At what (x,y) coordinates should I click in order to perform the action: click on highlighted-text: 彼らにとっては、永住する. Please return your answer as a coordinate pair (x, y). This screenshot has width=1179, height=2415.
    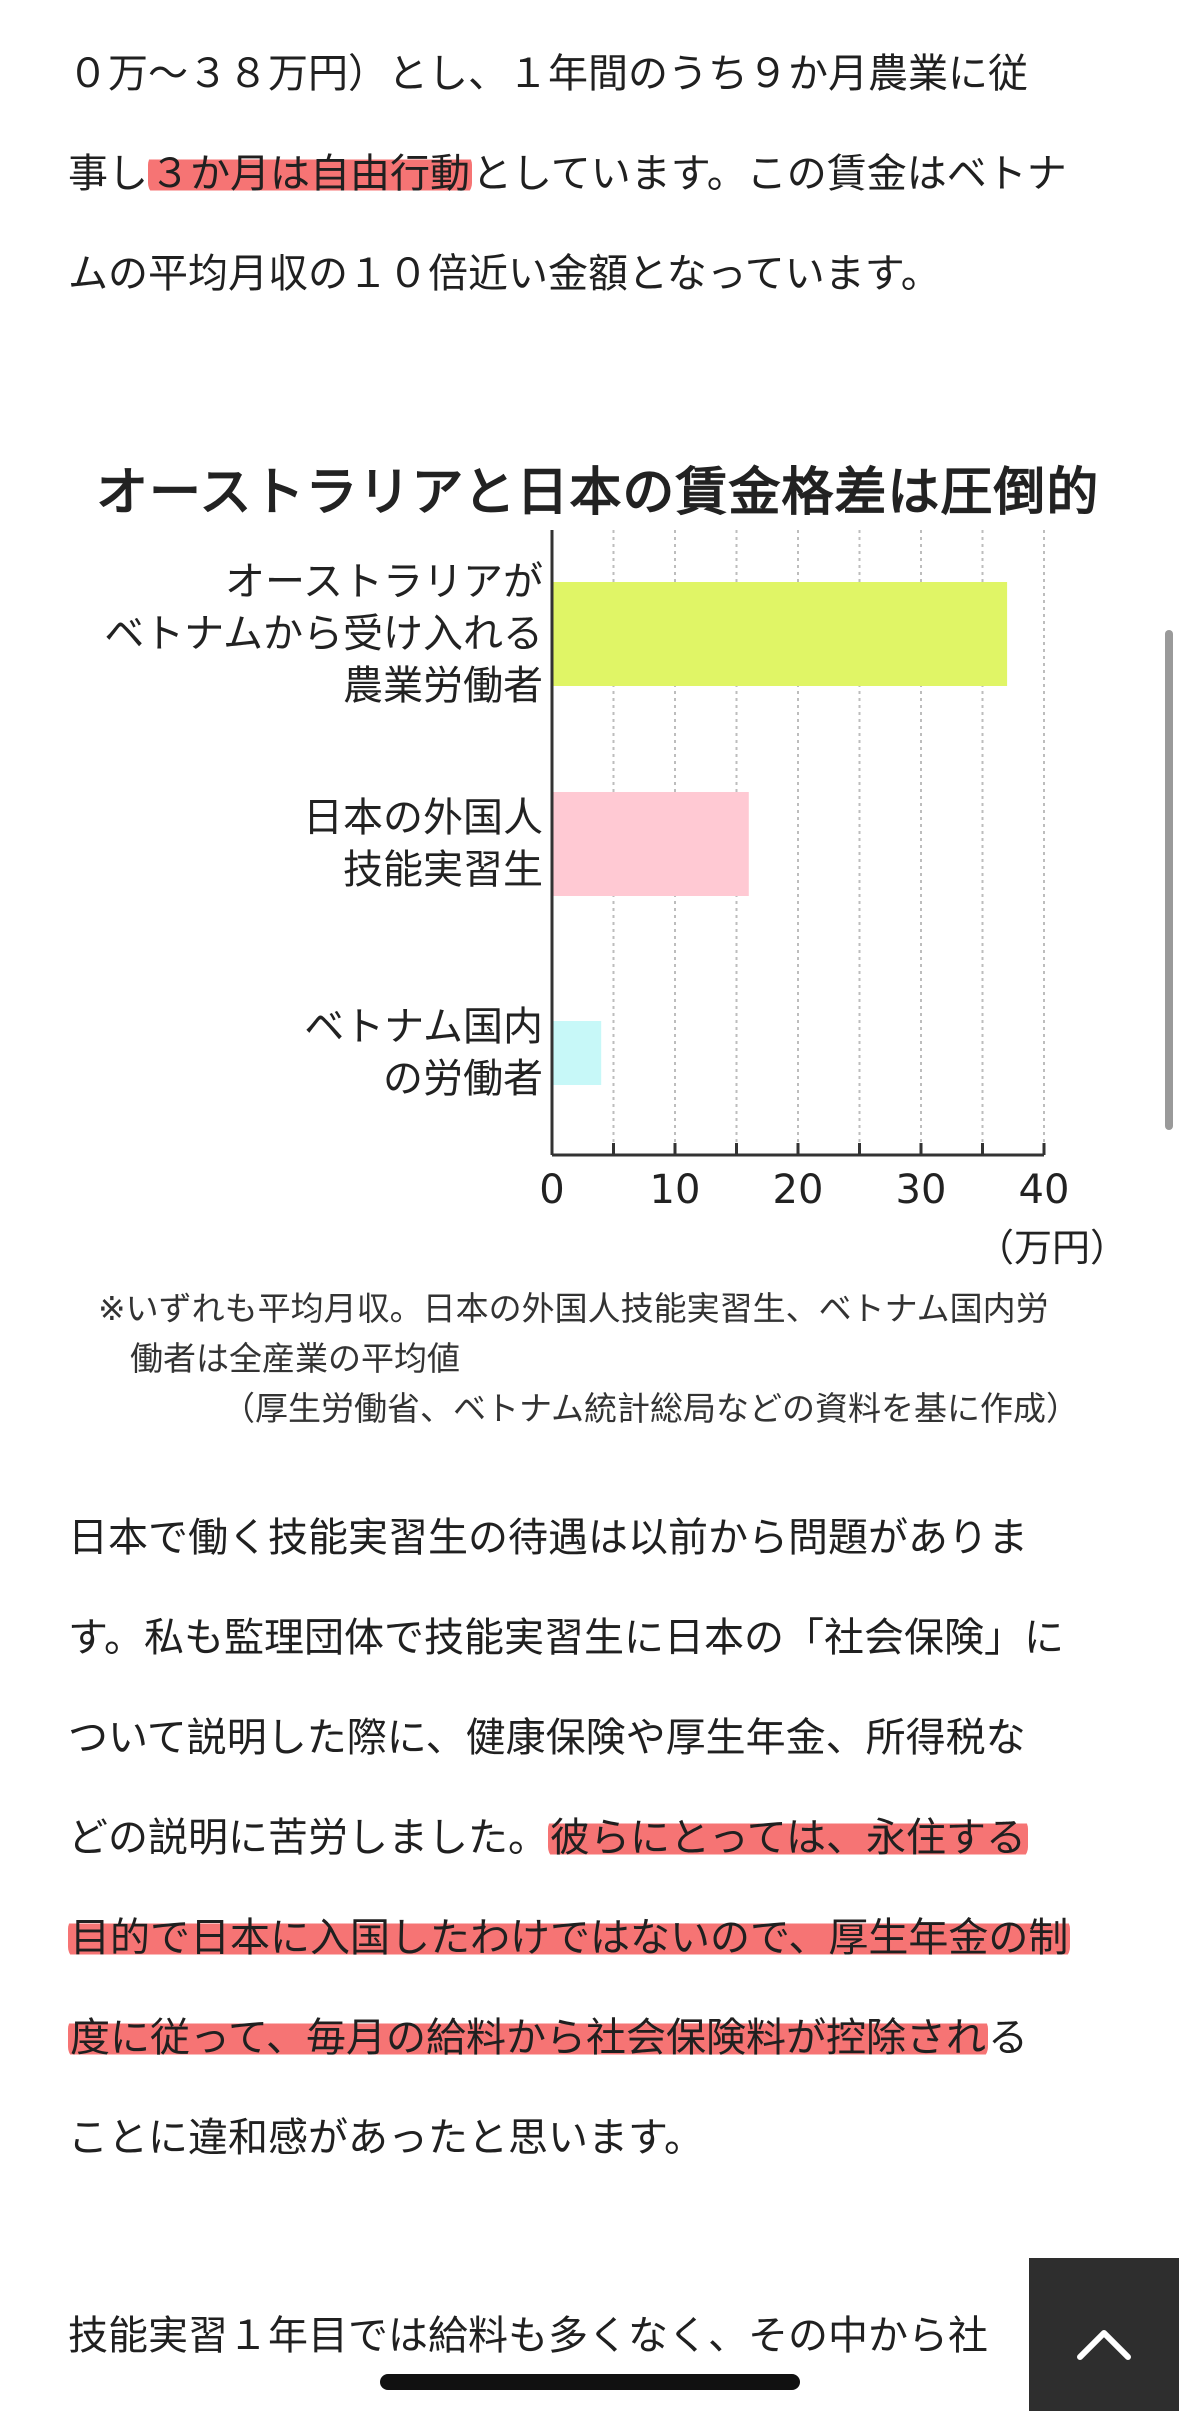
    Looking at the image, I should click on (788, 1838).